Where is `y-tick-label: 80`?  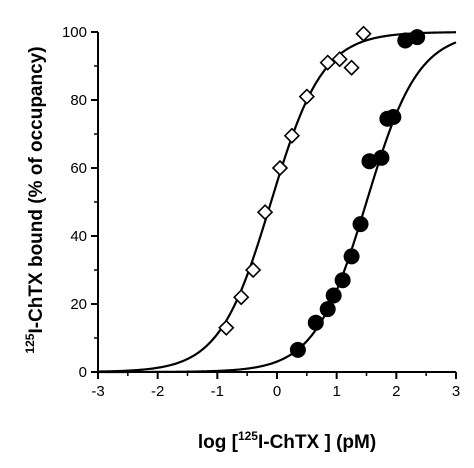 y-tick-label: 80 is located at coordinates (78, 100).